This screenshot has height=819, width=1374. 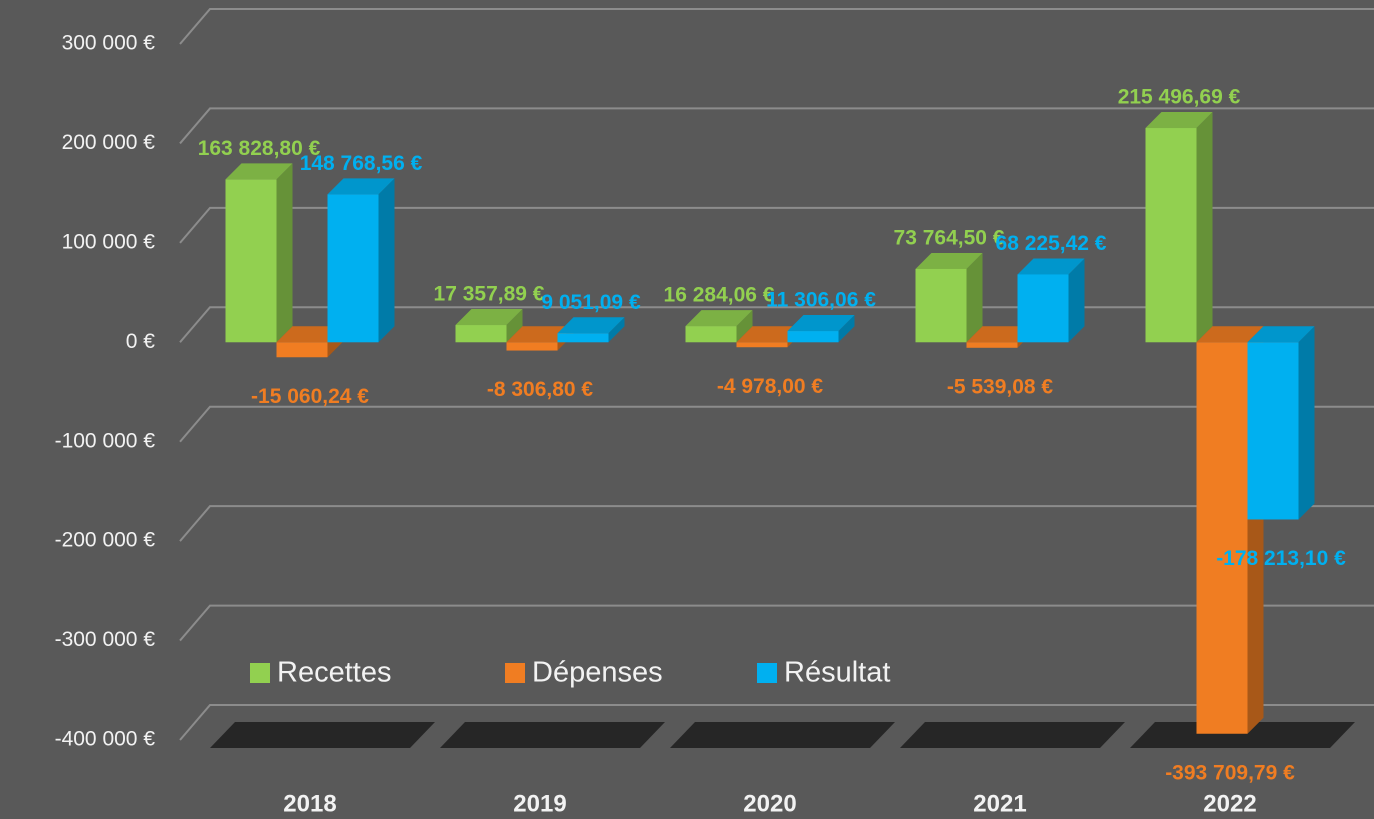 I want to click on y-tick-label: -100 000 €, so click(x=105, y=440).